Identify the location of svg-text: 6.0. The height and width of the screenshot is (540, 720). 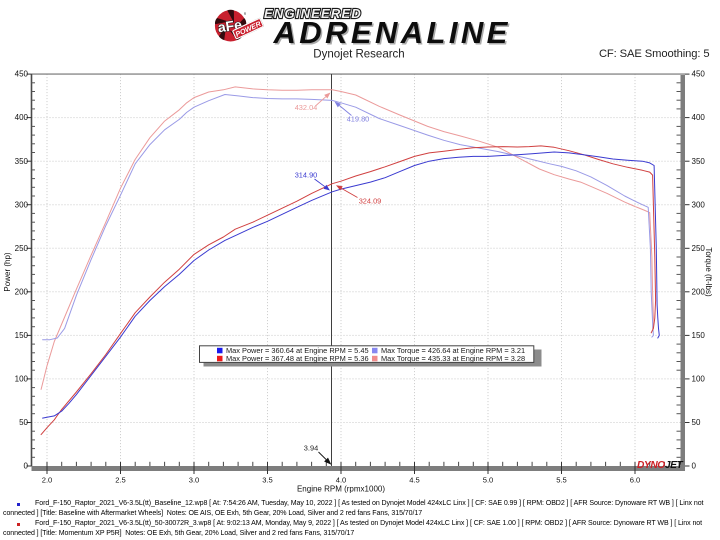
(635, 480).